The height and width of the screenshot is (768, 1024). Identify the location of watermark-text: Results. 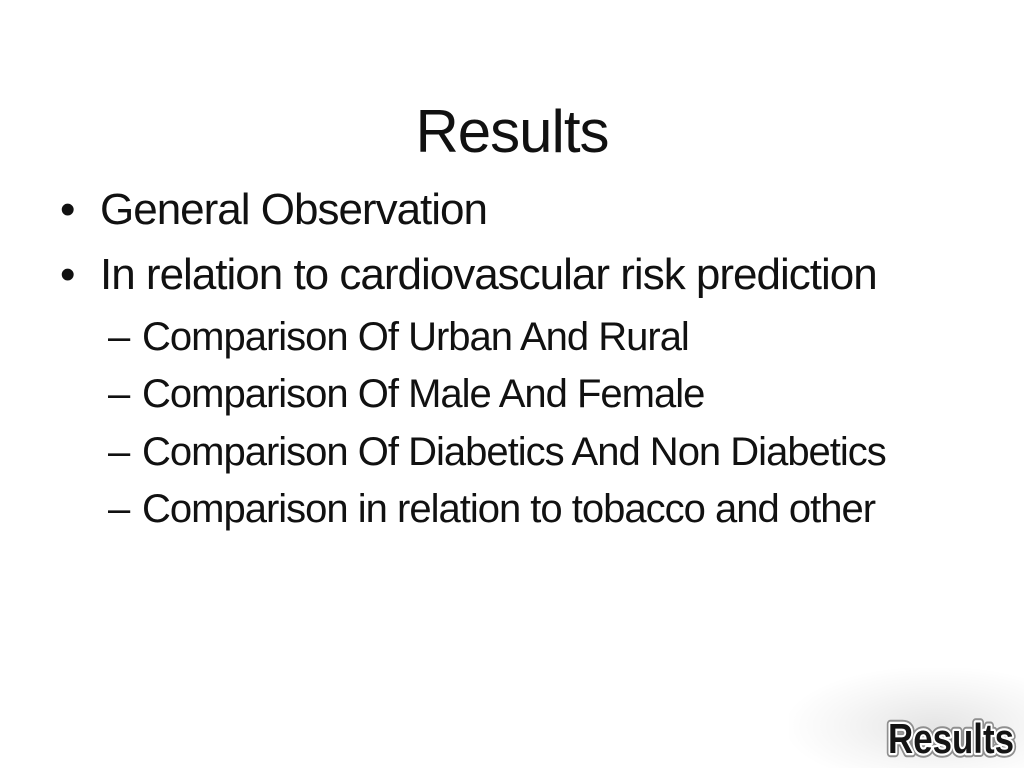
(951, 738).